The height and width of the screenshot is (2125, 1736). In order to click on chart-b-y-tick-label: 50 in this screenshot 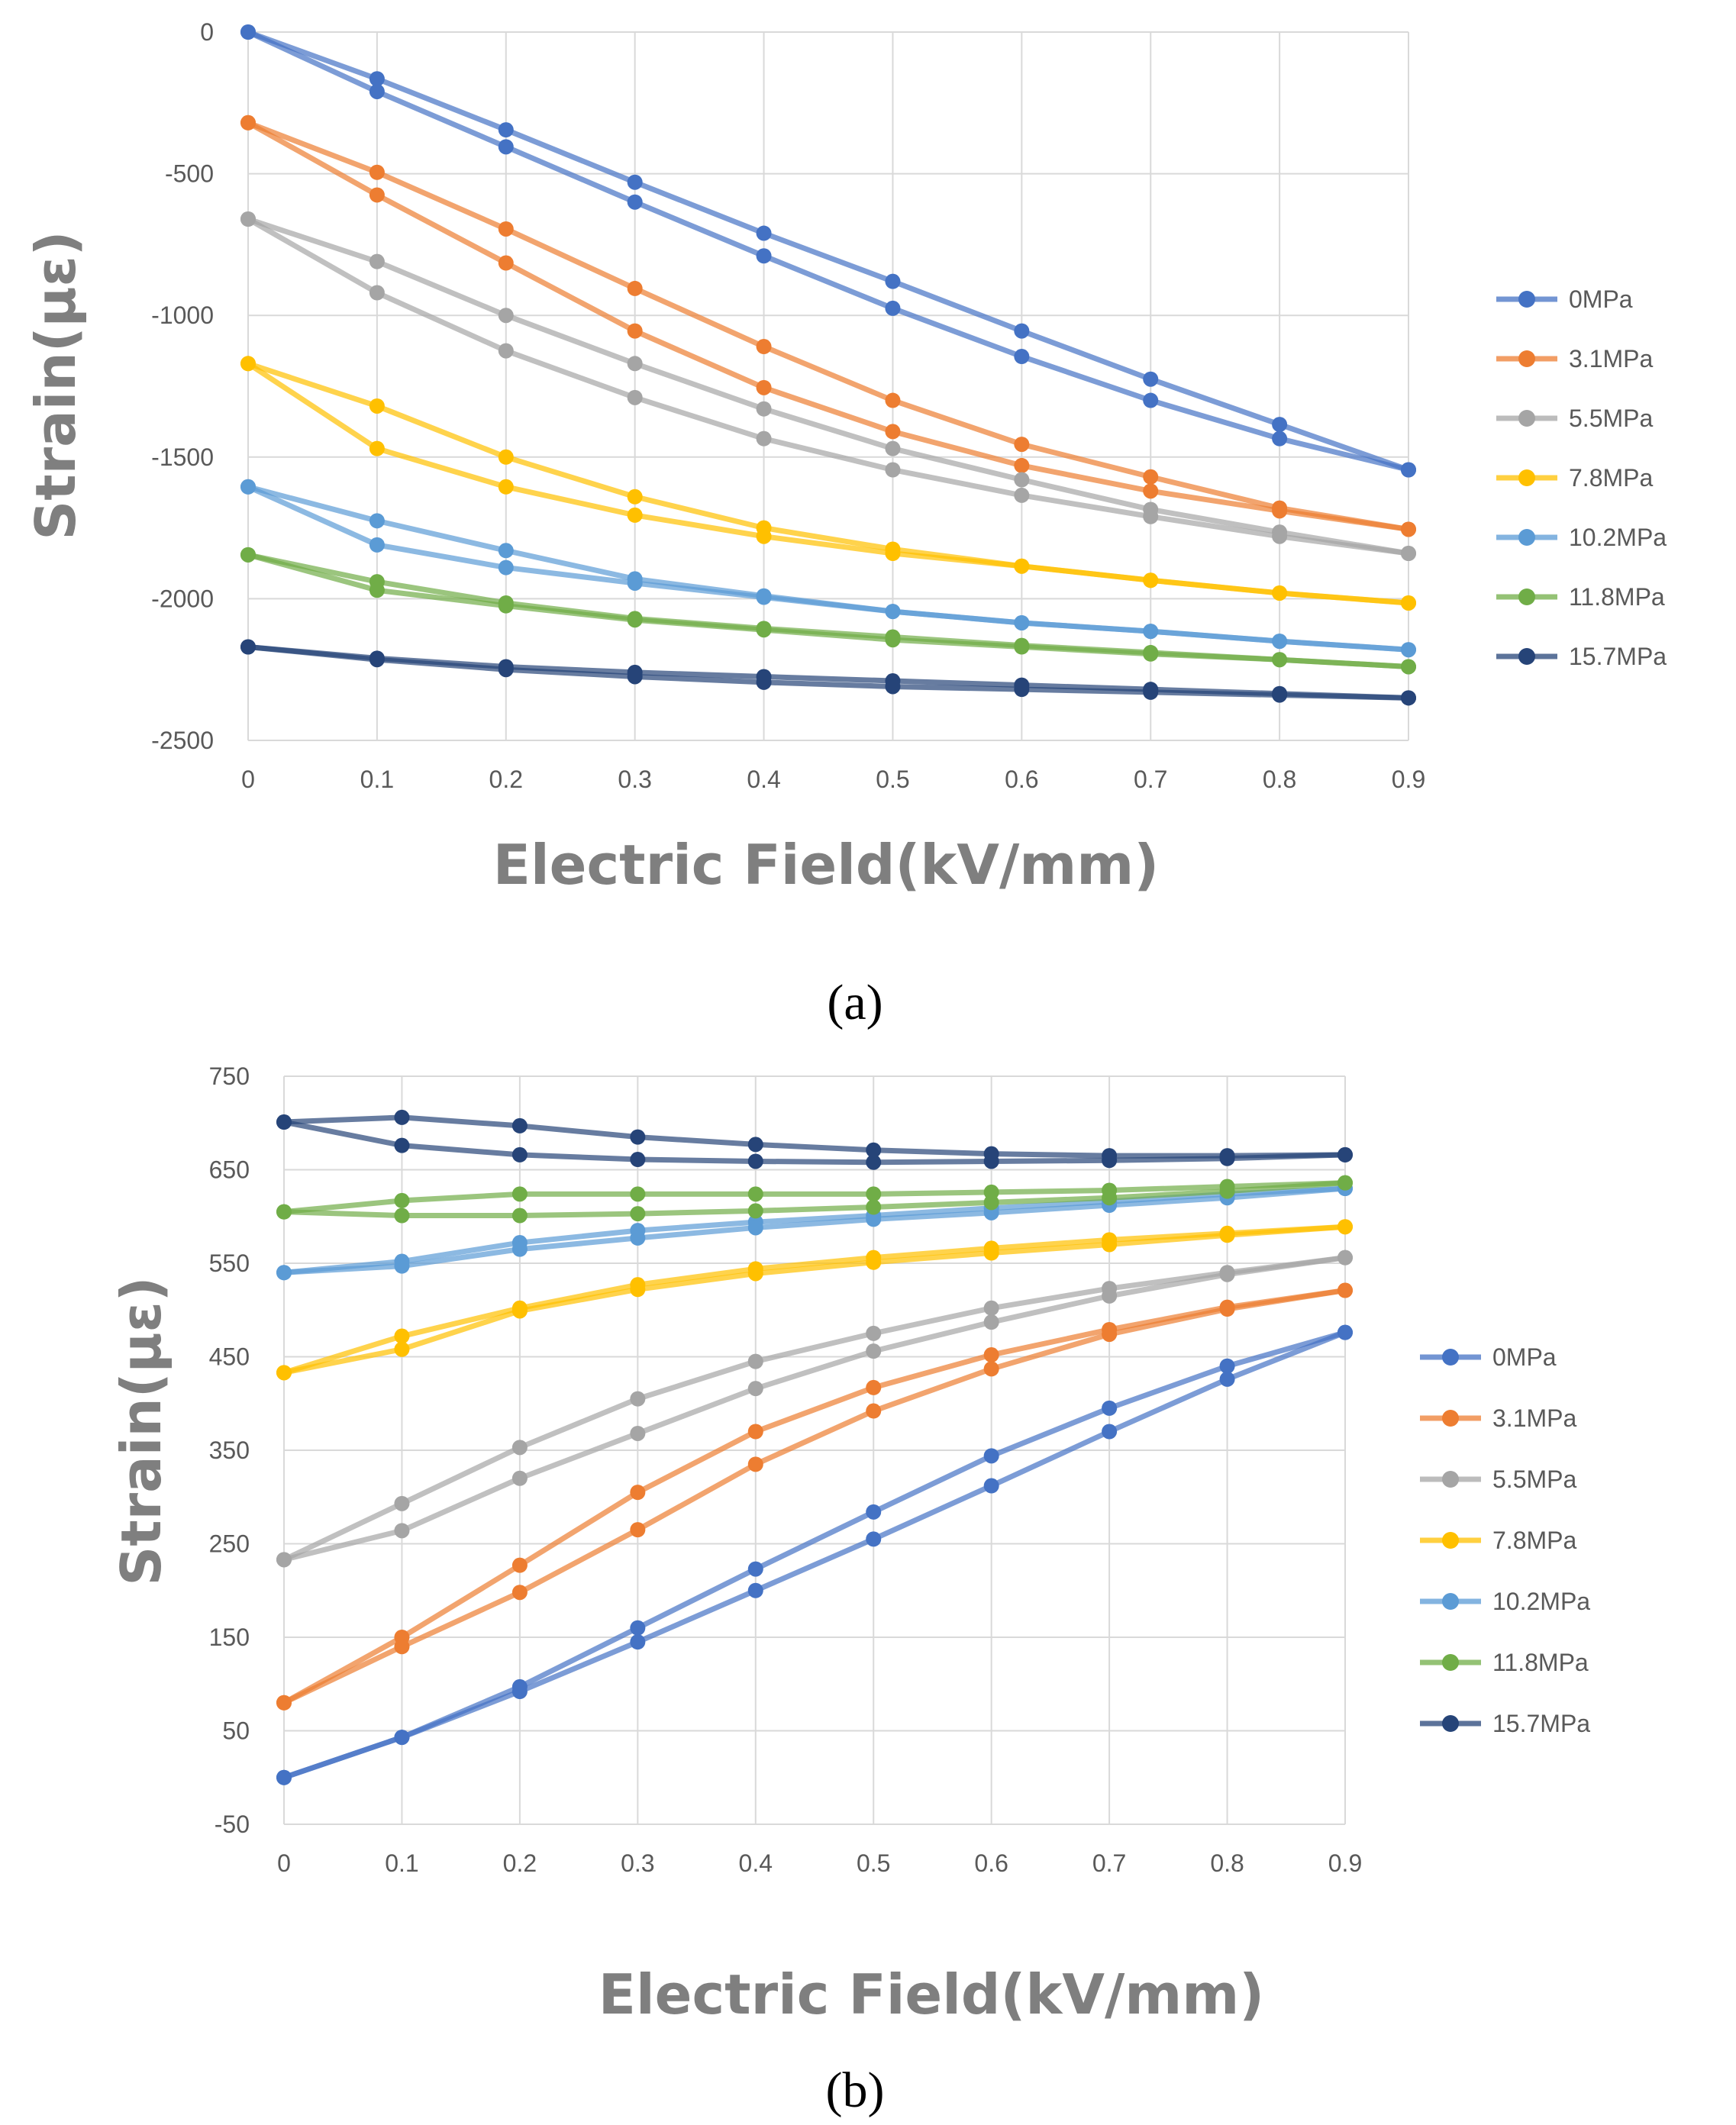, I will do `click(236, 1731)`.